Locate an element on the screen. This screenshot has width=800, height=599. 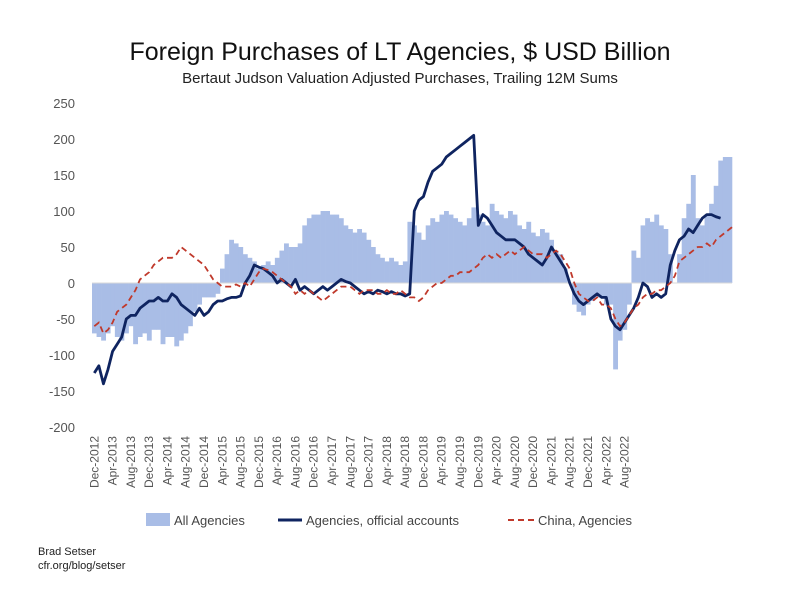
x-tick-label: Apr-2016 is located at coordinates (277, 461).